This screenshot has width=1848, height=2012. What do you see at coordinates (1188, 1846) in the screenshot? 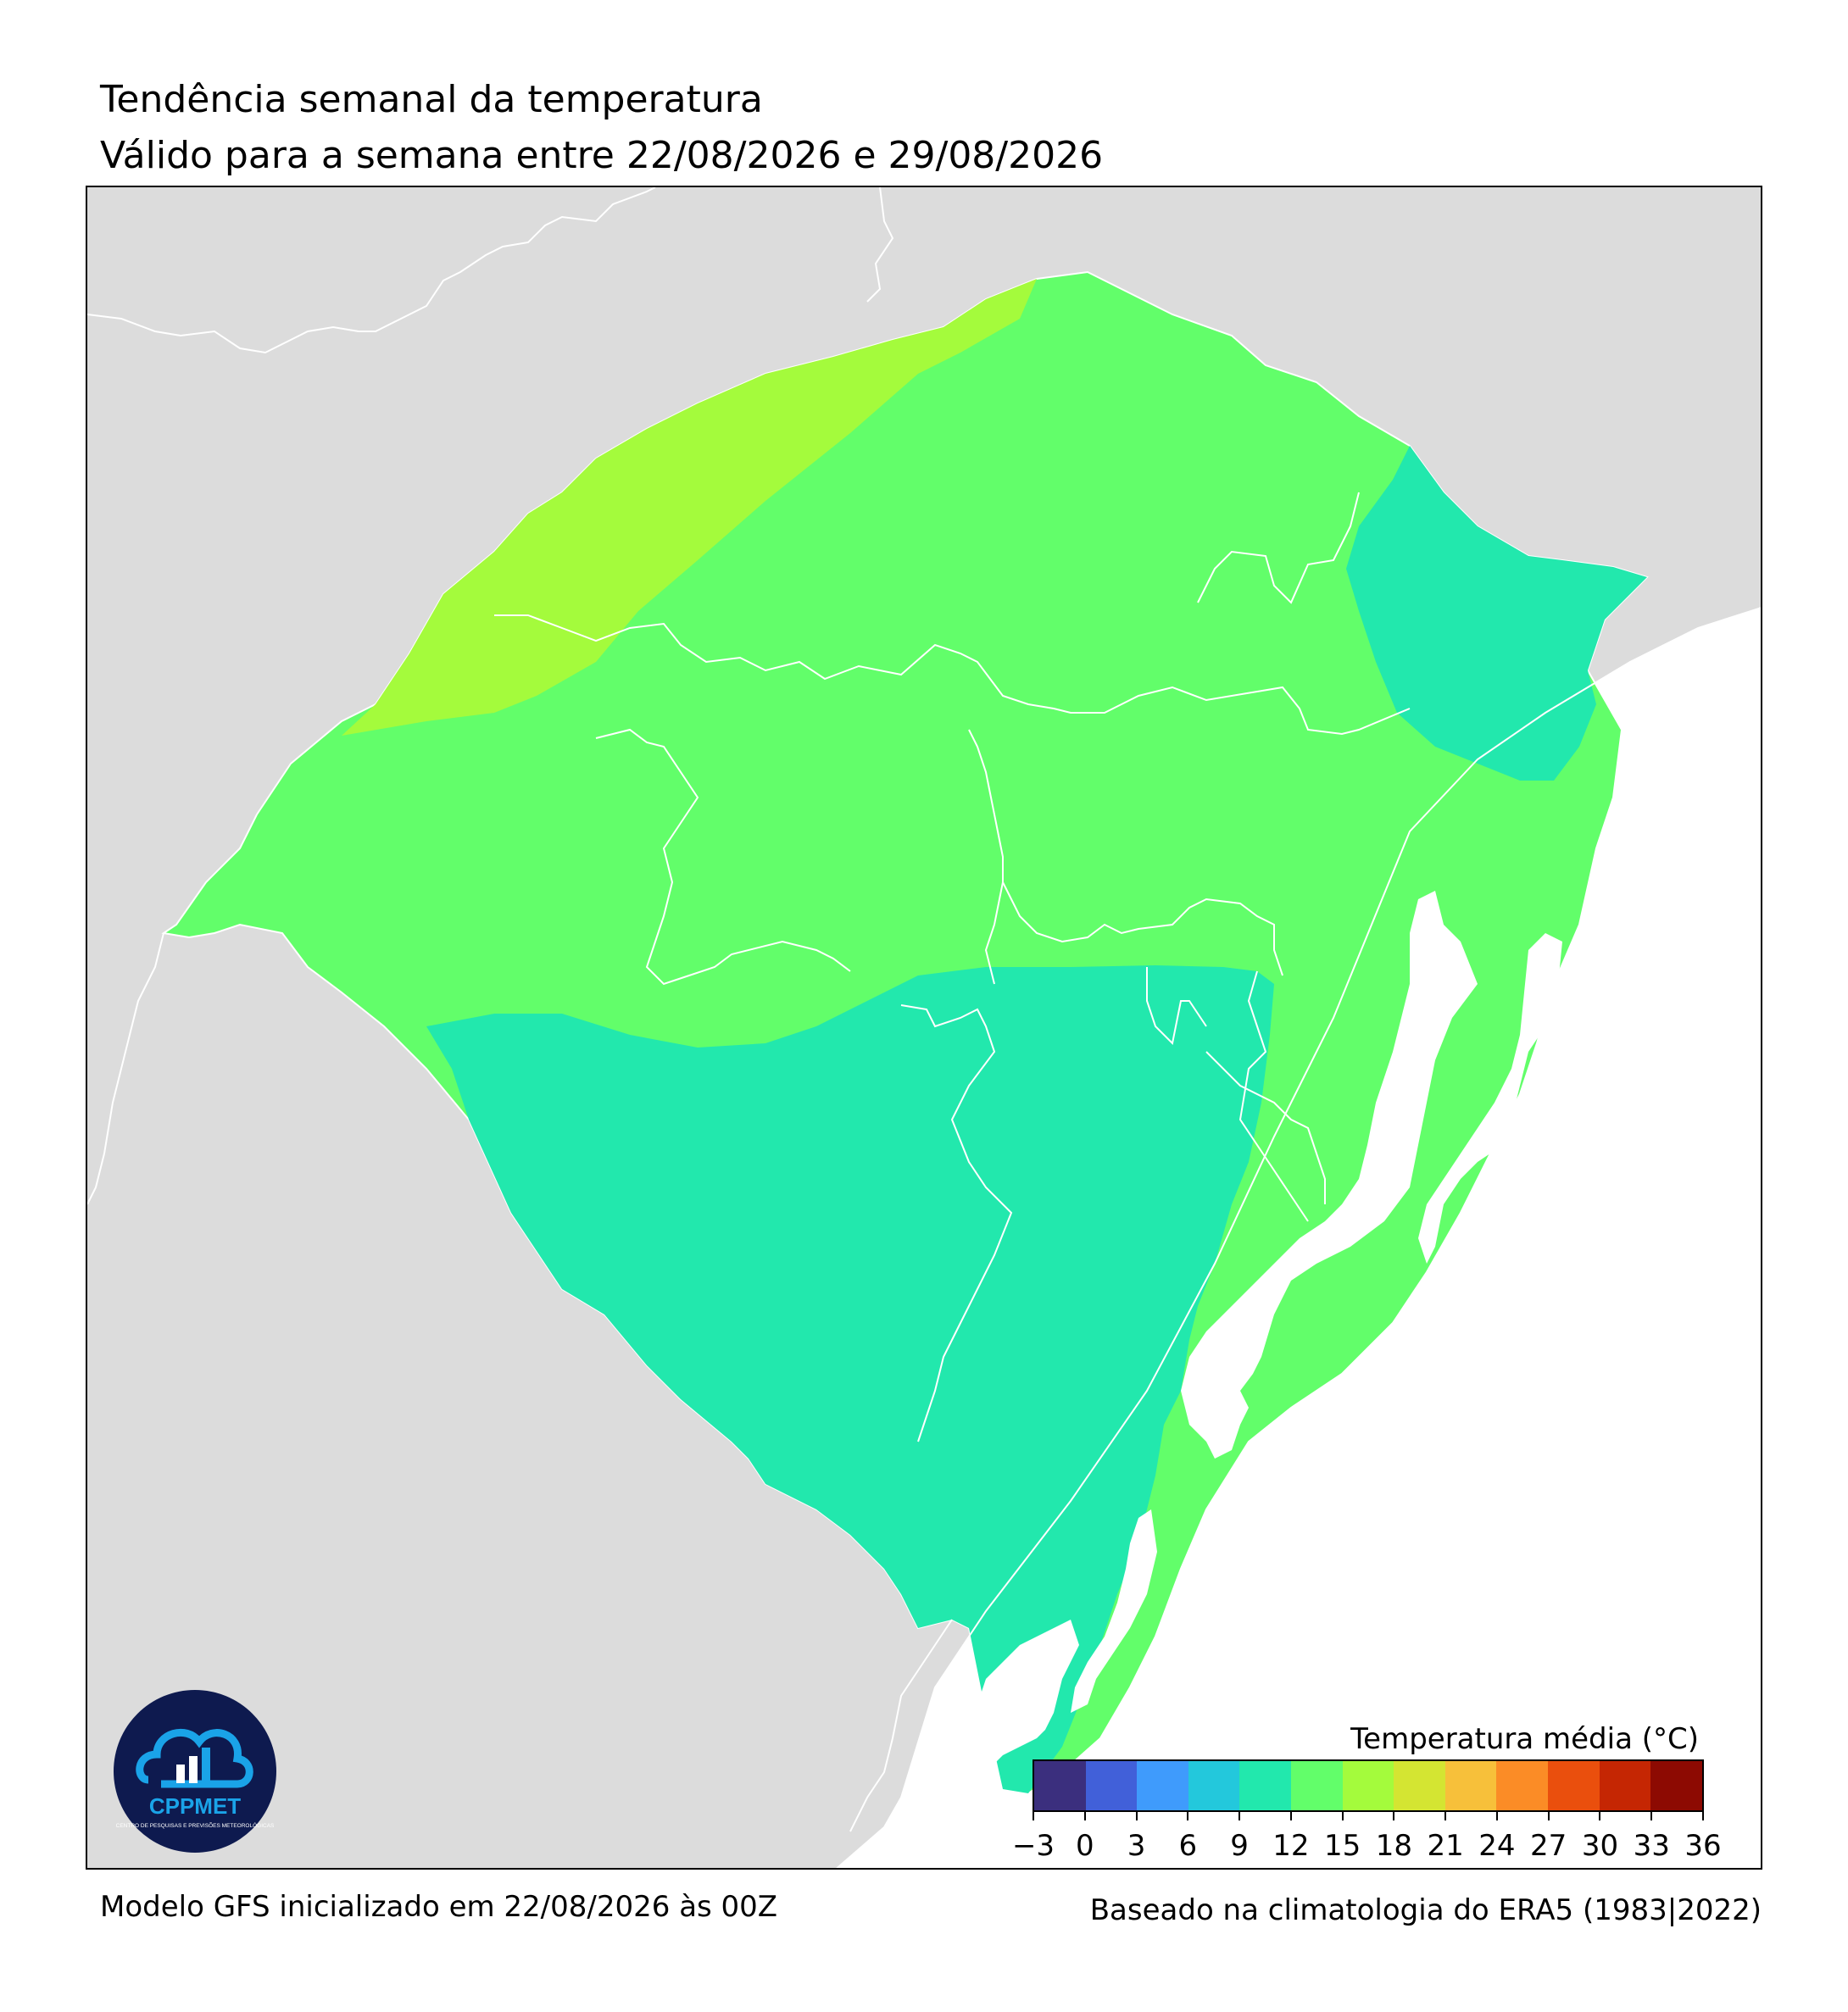
I see `colorbar-tick-label: 6` at bounding box center [1188, 1846].